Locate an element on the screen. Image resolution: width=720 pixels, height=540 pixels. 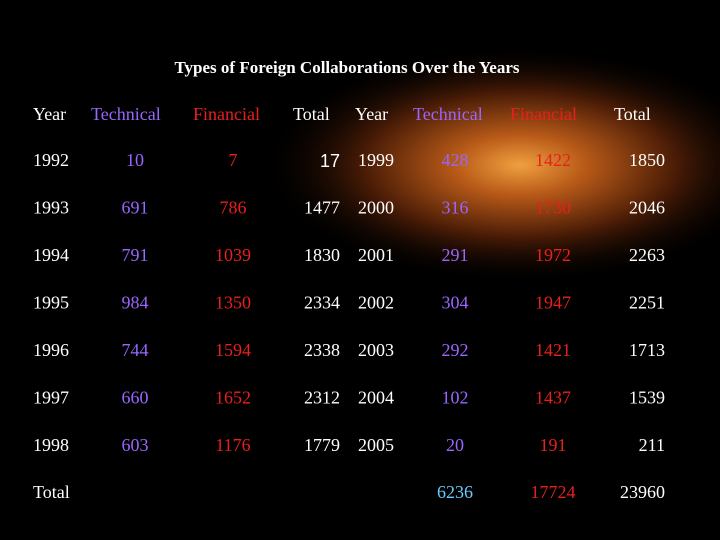
table-cell: 1176 is located at coordinates (232, 445).